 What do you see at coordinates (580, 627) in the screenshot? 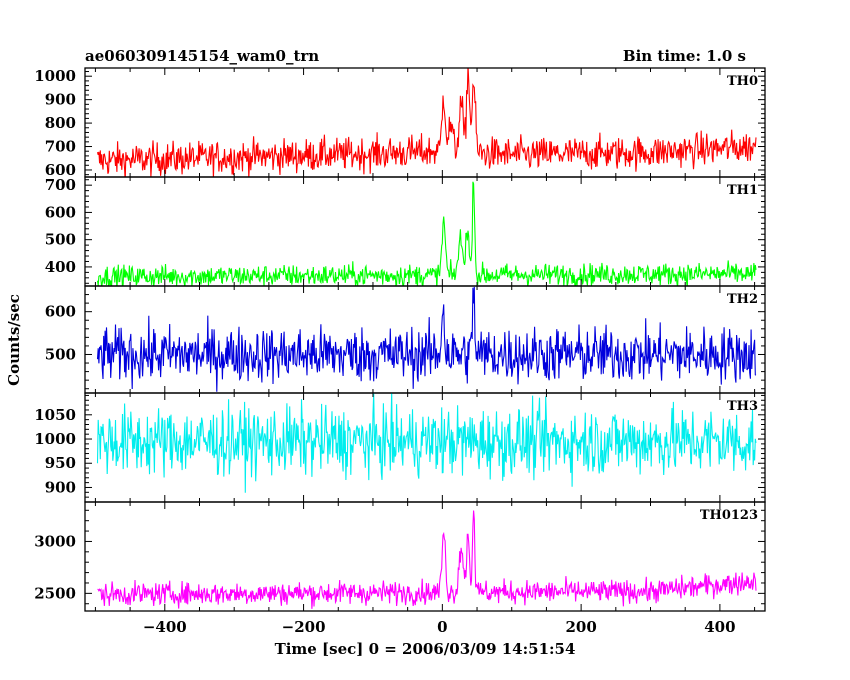
I see `x-tick-label: 200` at bounding box center [580, 627].